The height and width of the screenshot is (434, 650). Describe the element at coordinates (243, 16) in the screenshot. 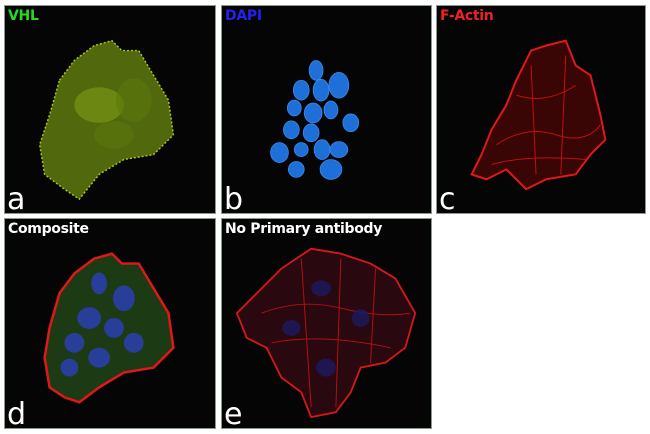

I see `panel-title: DAPI` at that location.